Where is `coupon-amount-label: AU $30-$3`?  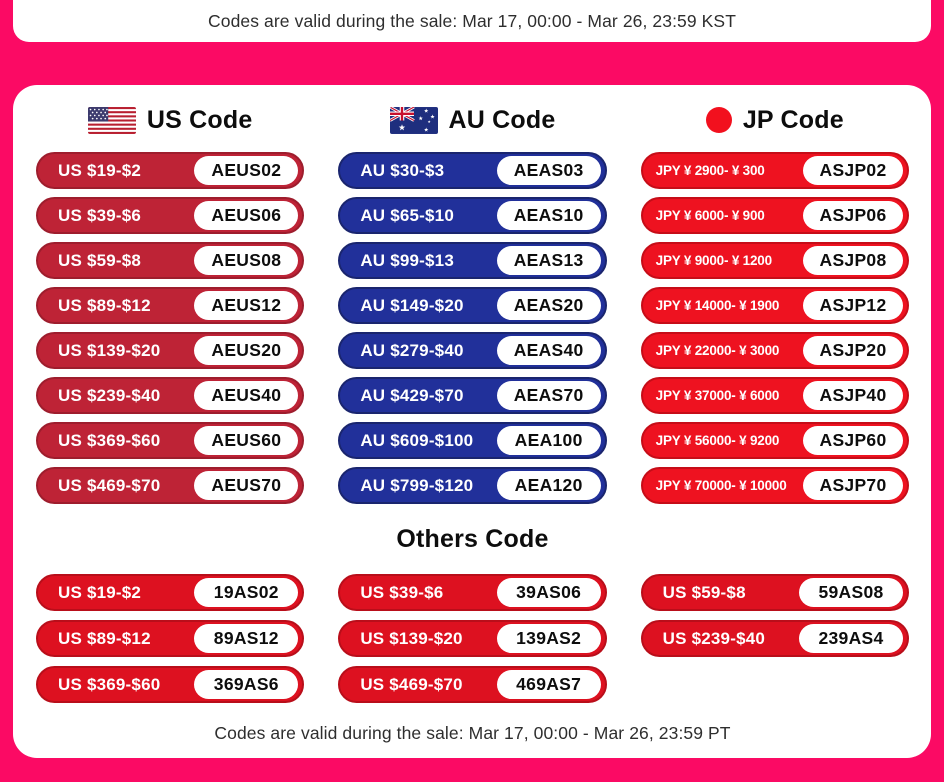 coupon-amount-label: AU $30-$3 is located at coordinates (402, 170).